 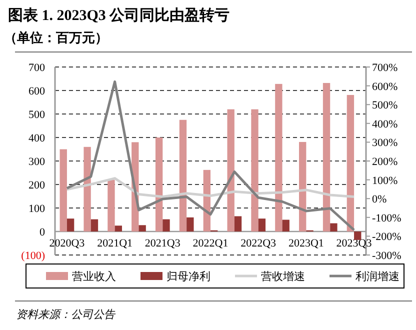 What do you see at coordinates (162, 244) in the screenshot?
I see `x-tick-label: 2021Q3` at bounding box center [162, 244].